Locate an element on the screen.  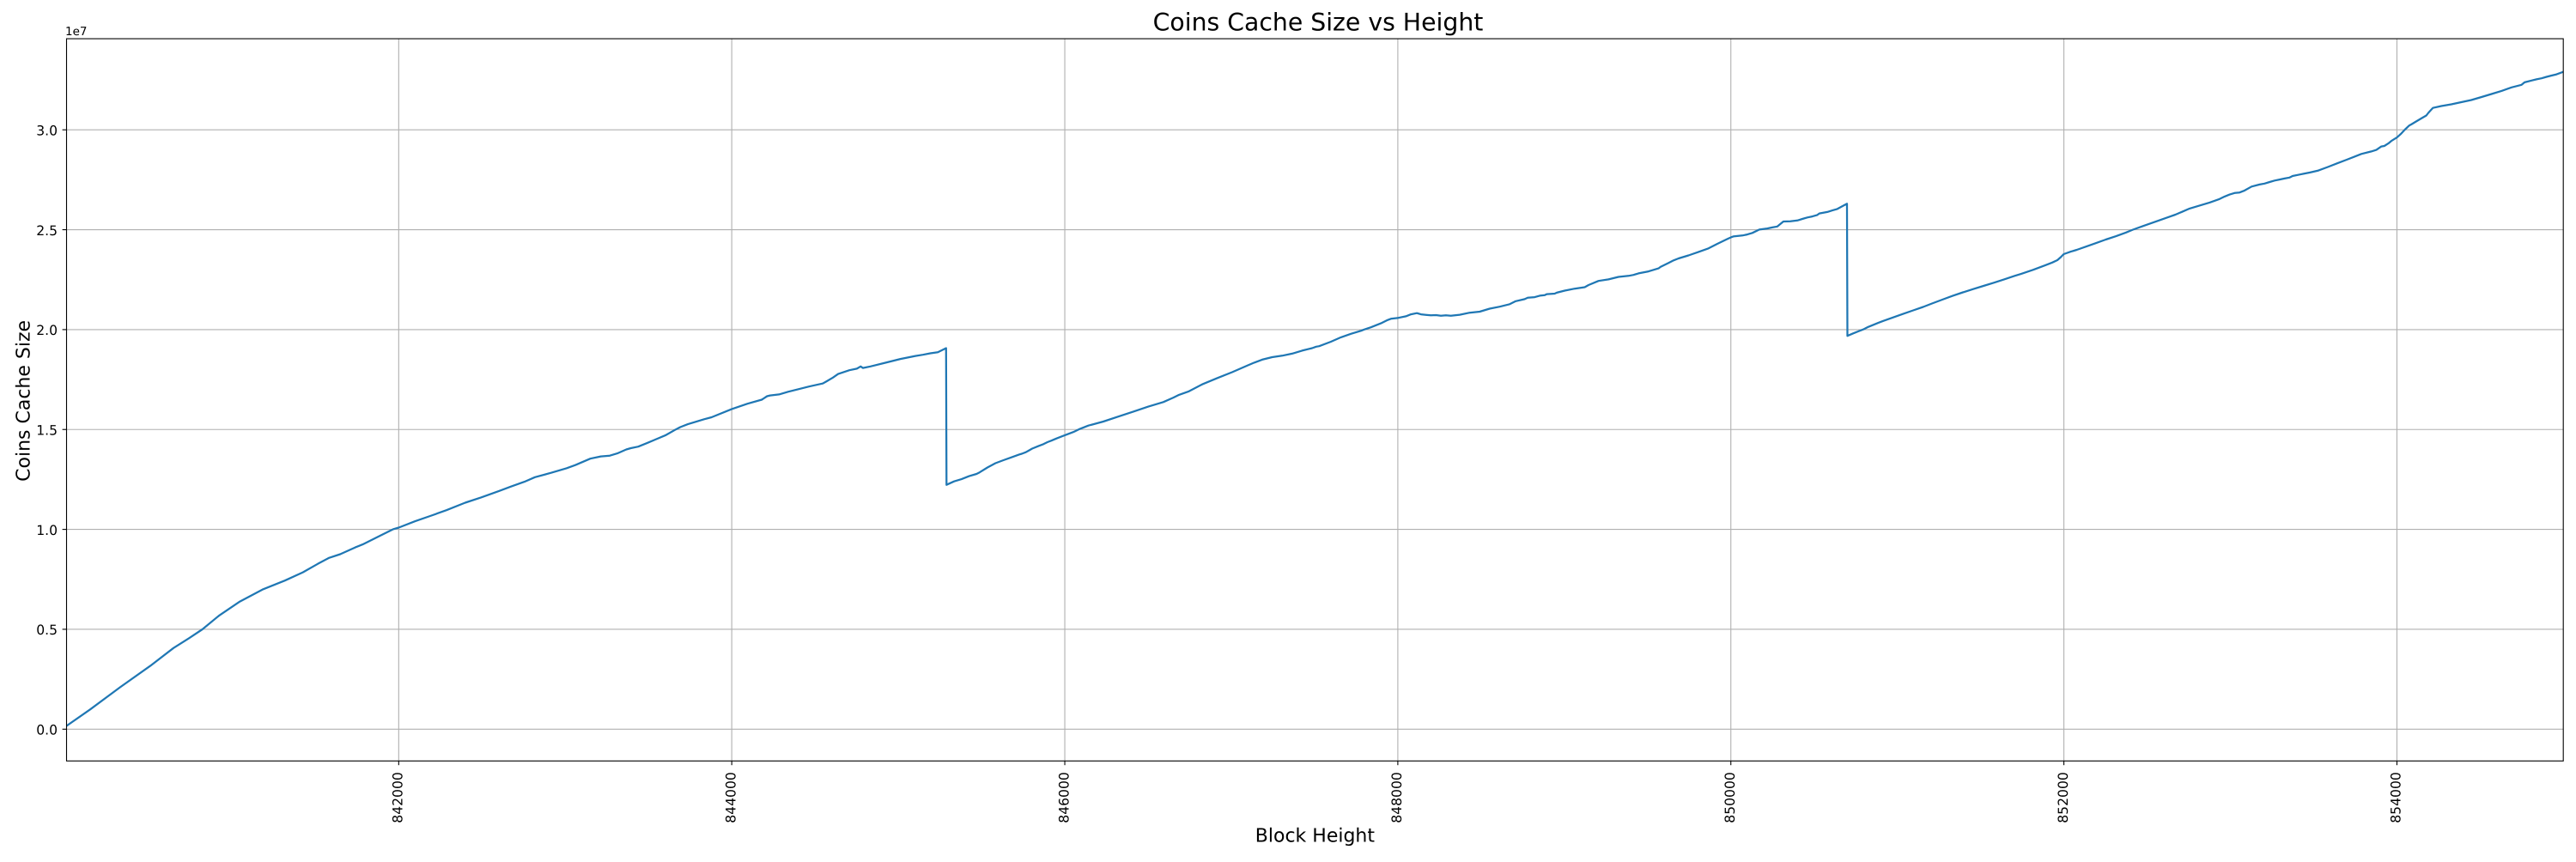
x-tick-label: 844000 is located at coordinates (730, 797).